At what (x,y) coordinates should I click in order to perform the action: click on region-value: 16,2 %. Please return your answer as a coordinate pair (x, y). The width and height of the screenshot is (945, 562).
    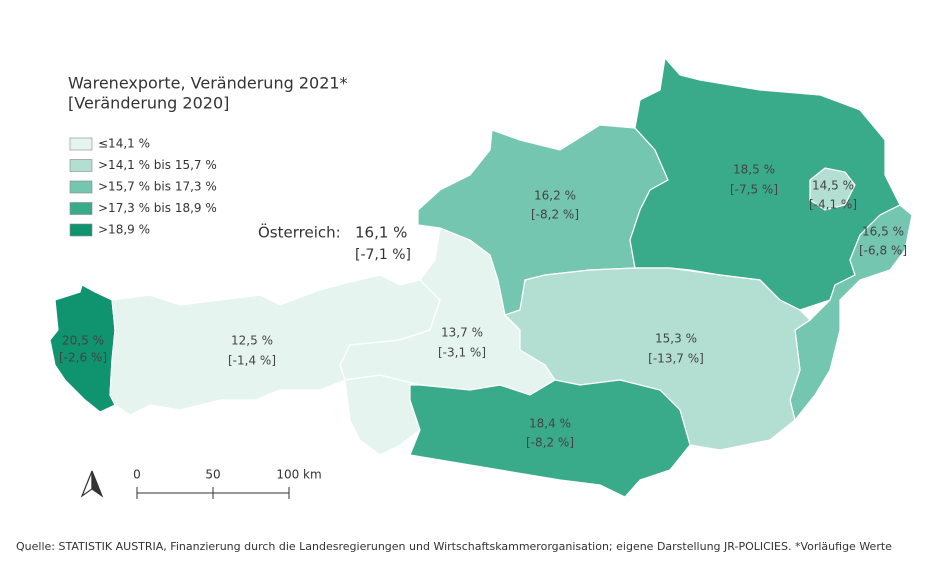
    Looking at the image, I should click on (555, 196).